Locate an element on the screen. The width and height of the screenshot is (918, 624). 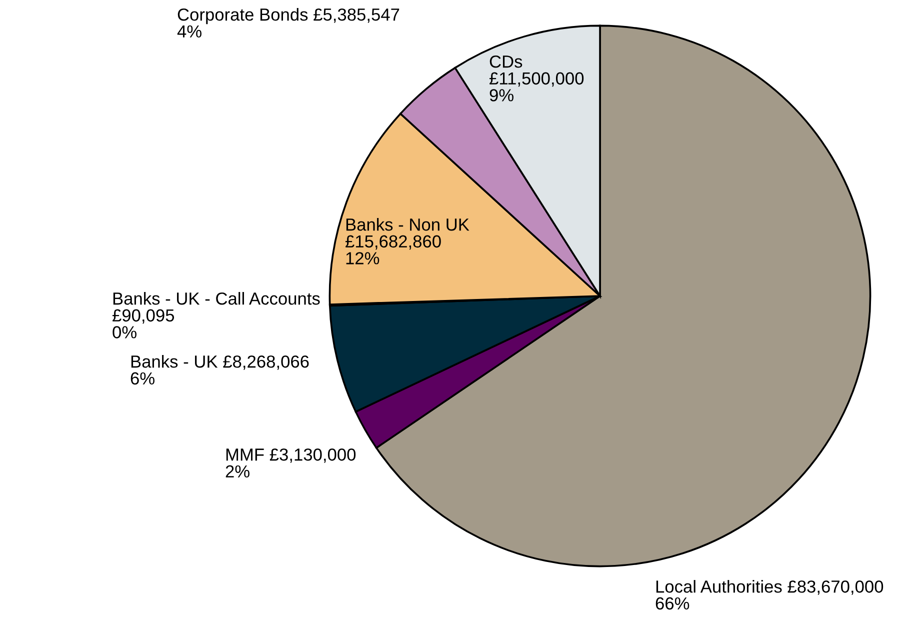
slice-label: Local Authorities £83,670,000 66% is located at coordinates (770, 595).